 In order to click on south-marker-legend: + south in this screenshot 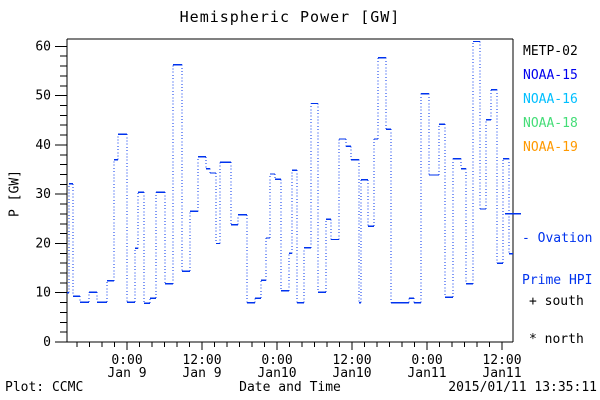, I will do `click(556, 301)`.